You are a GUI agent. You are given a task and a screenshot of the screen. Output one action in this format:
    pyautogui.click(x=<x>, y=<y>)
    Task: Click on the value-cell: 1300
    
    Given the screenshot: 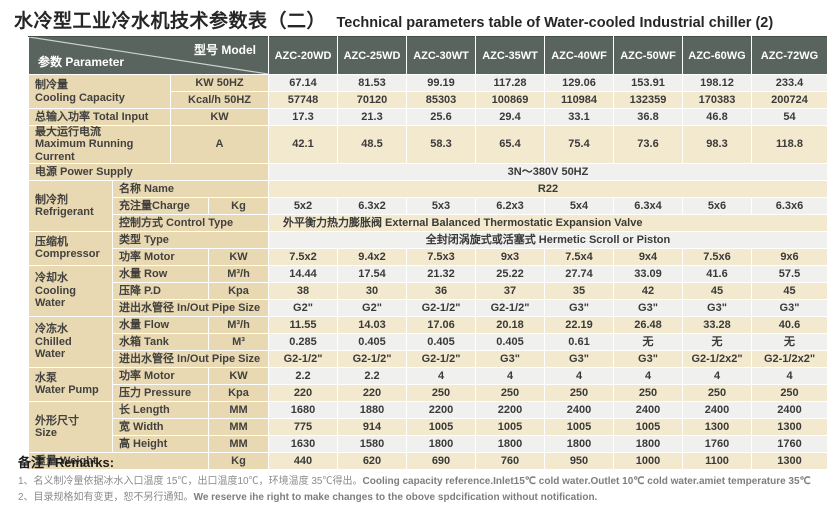 What is the action you would take?
    pyautogui.click(x=789, y=460)
    